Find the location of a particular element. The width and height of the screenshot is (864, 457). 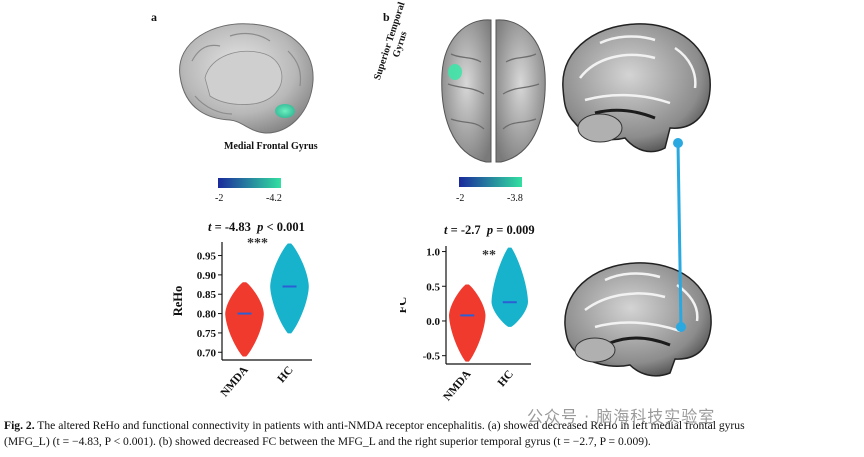

panel-b-stat-t: t is located at coordinates (446, 230).